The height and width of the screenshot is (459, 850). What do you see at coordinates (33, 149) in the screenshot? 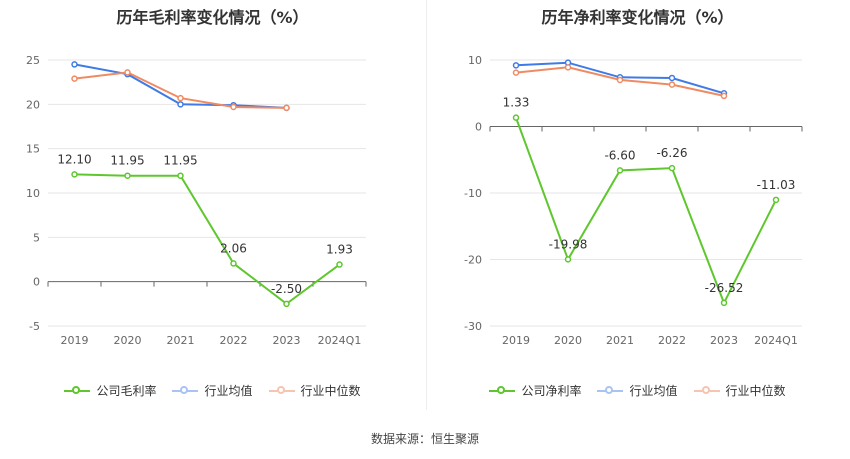
I see `y-tick-label: 15` at bounding box center [33, 149].